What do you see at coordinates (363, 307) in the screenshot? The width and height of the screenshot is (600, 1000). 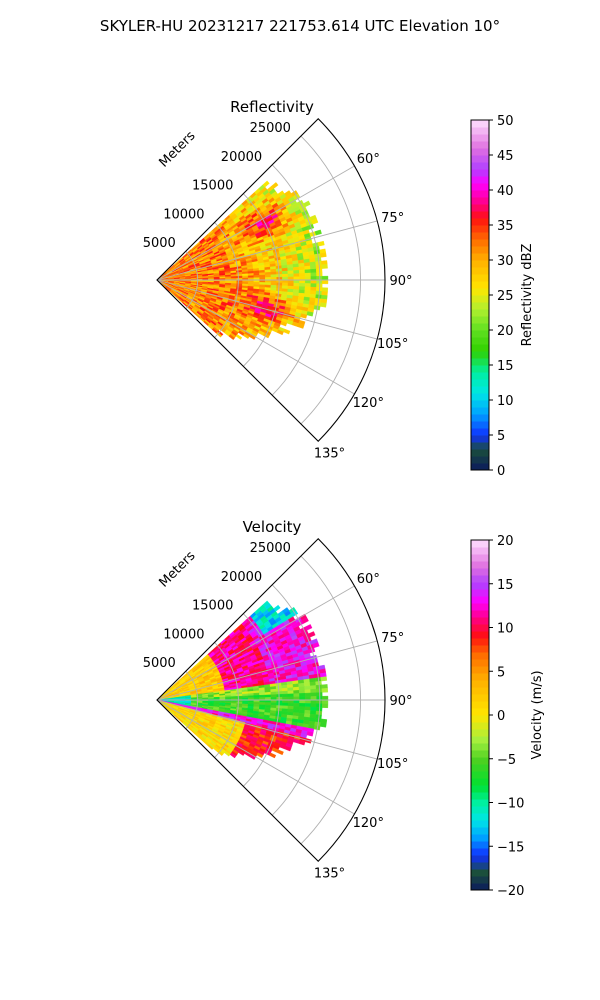 I see `reflectivity-azimuth-labels: 60° 75° 90° 105° 120° 135°` at bounding box center [363, 307].